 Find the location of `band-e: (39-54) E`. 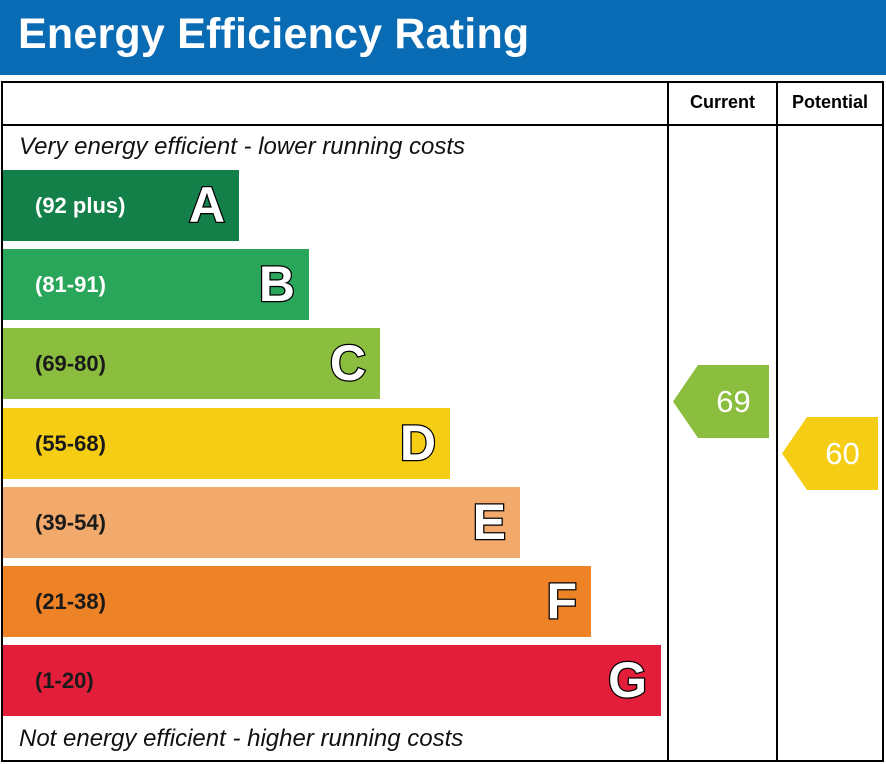

band-e: (39-54) E is located at coordinates (261, 522).